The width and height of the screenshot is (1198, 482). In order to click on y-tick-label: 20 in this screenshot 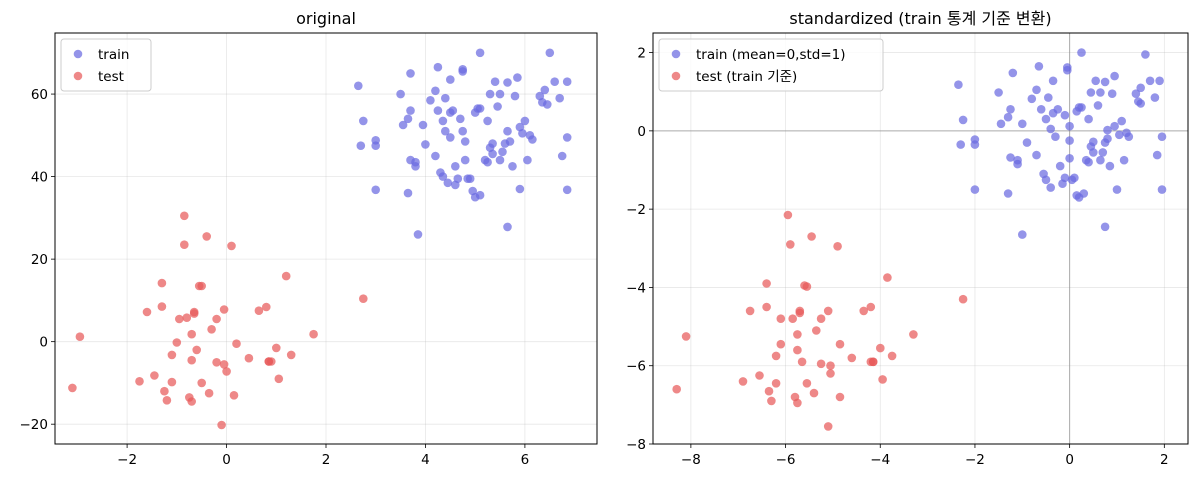, I will do `click(39, 260)`.